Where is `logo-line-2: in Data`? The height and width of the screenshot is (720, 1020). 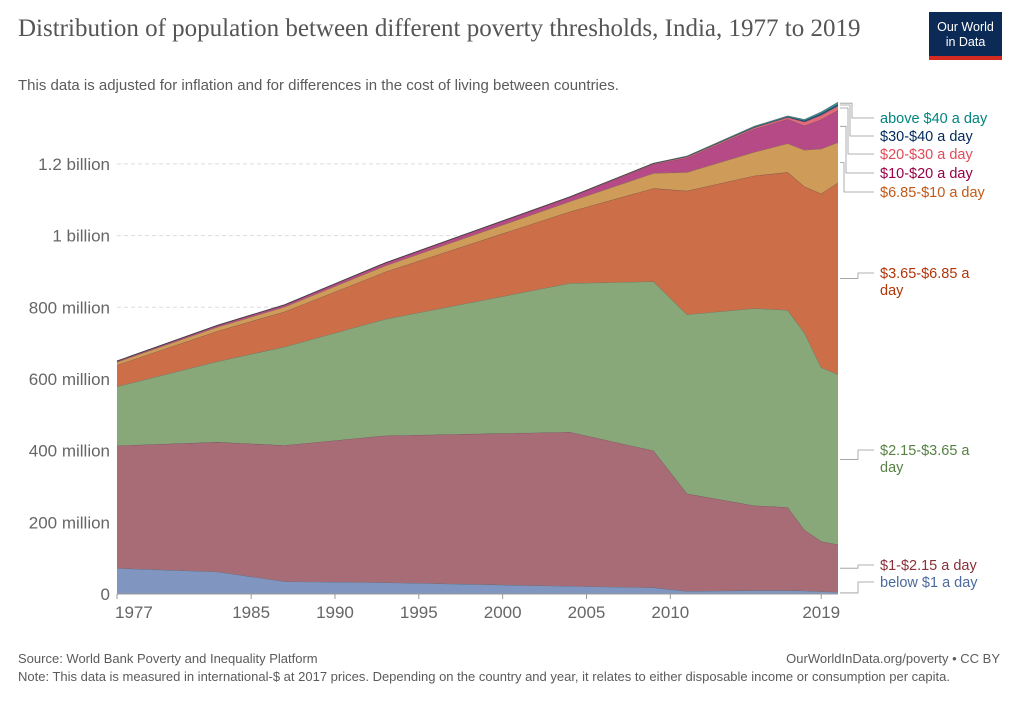
logo-line-2: in Data is located at coordinates (965, 42).